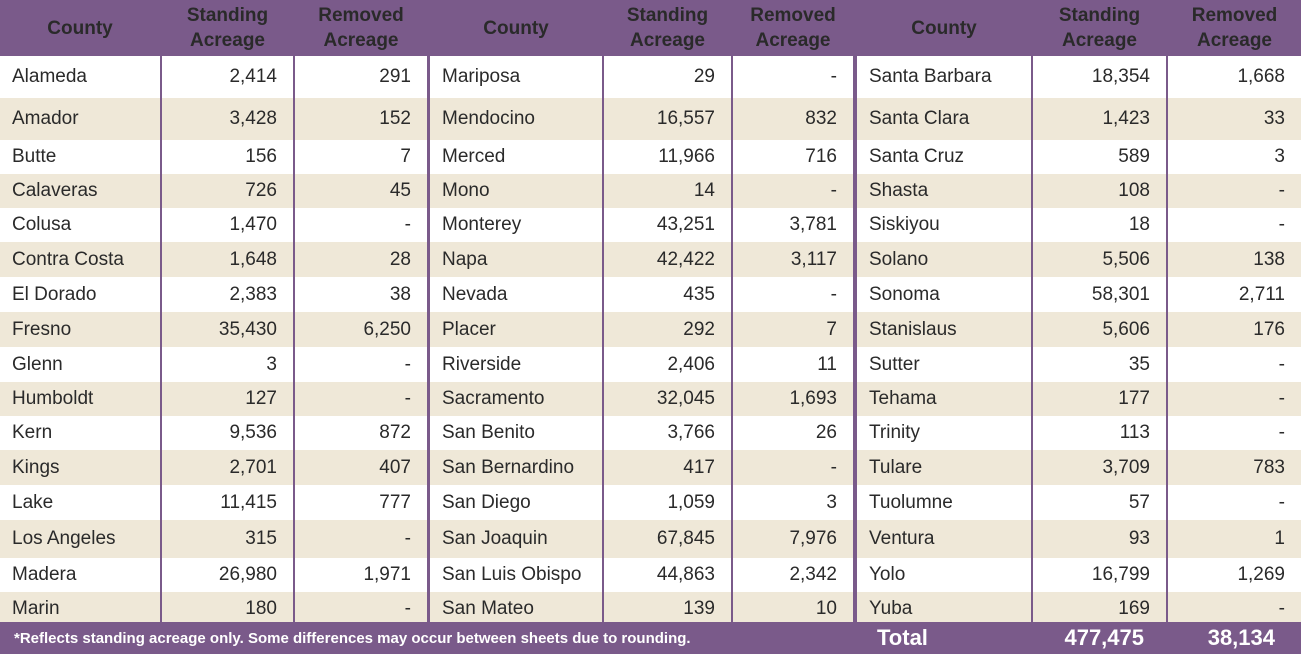 Image resolution: width=1301 pixels, height=654 pixels. I want to click on total-row: Total 477,475 38,134, so click(1079, 638).